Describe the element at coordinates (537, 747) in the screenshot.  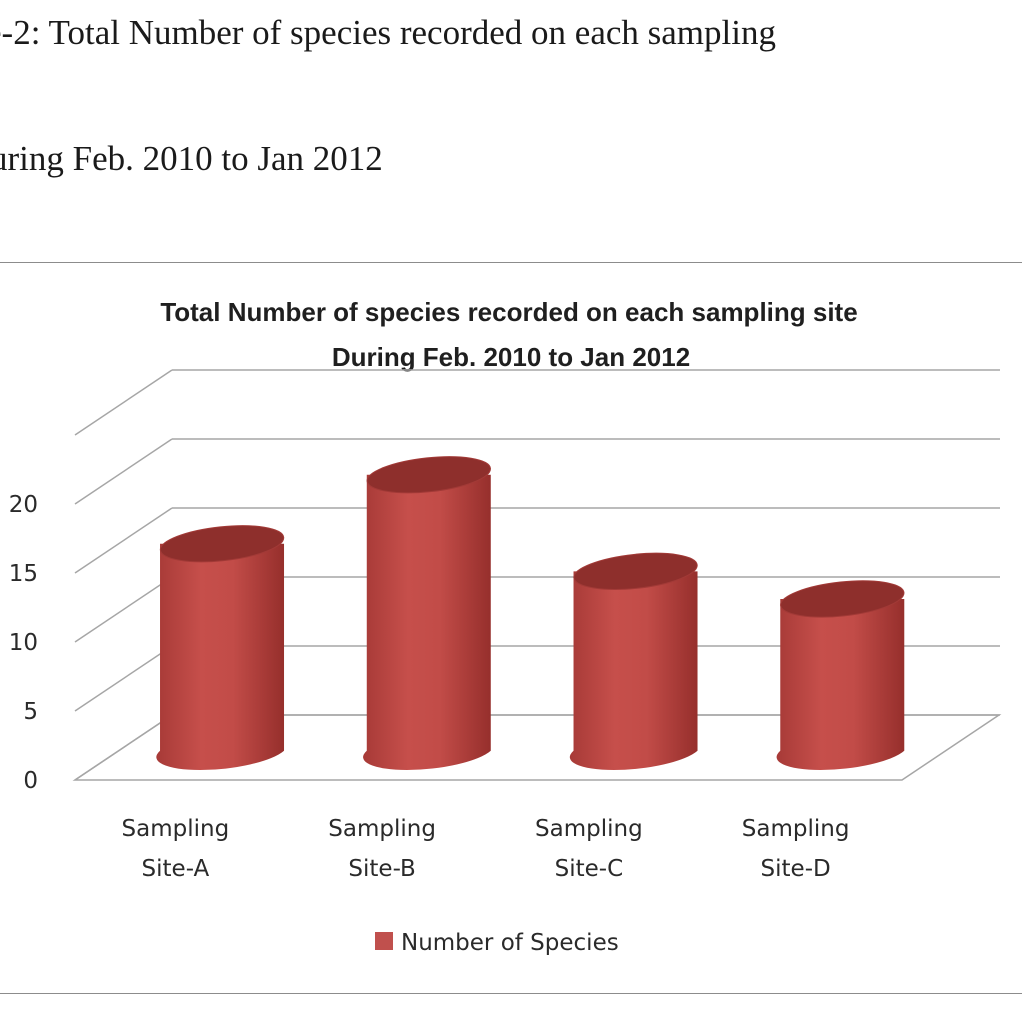
I see `chart-floor` at that location.